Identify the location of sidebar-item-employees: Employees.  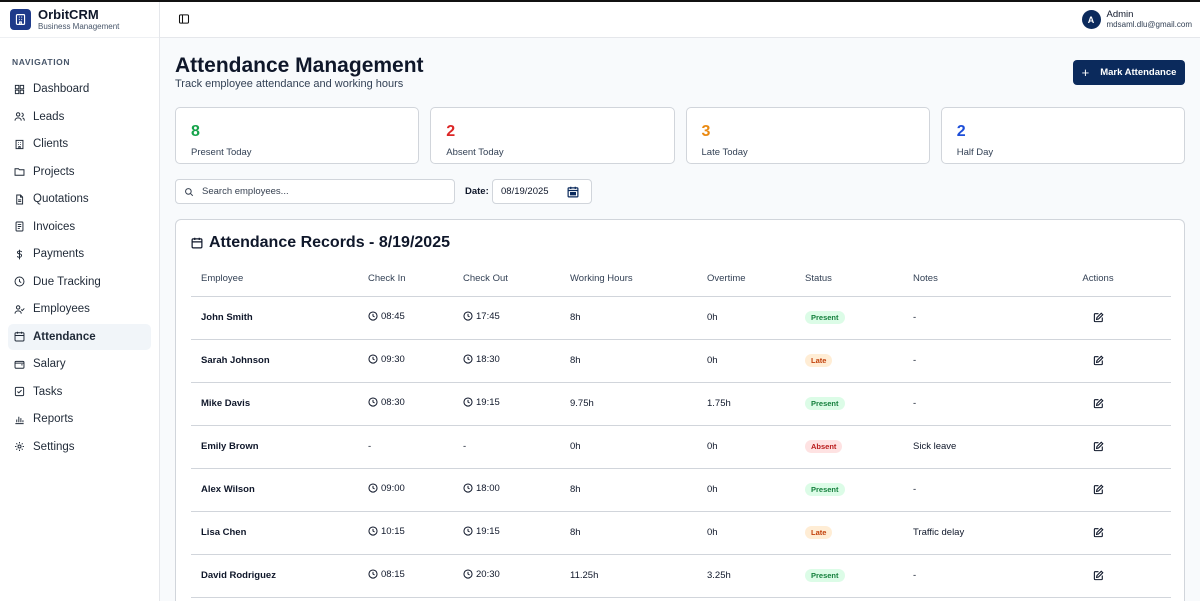
(79, 309).